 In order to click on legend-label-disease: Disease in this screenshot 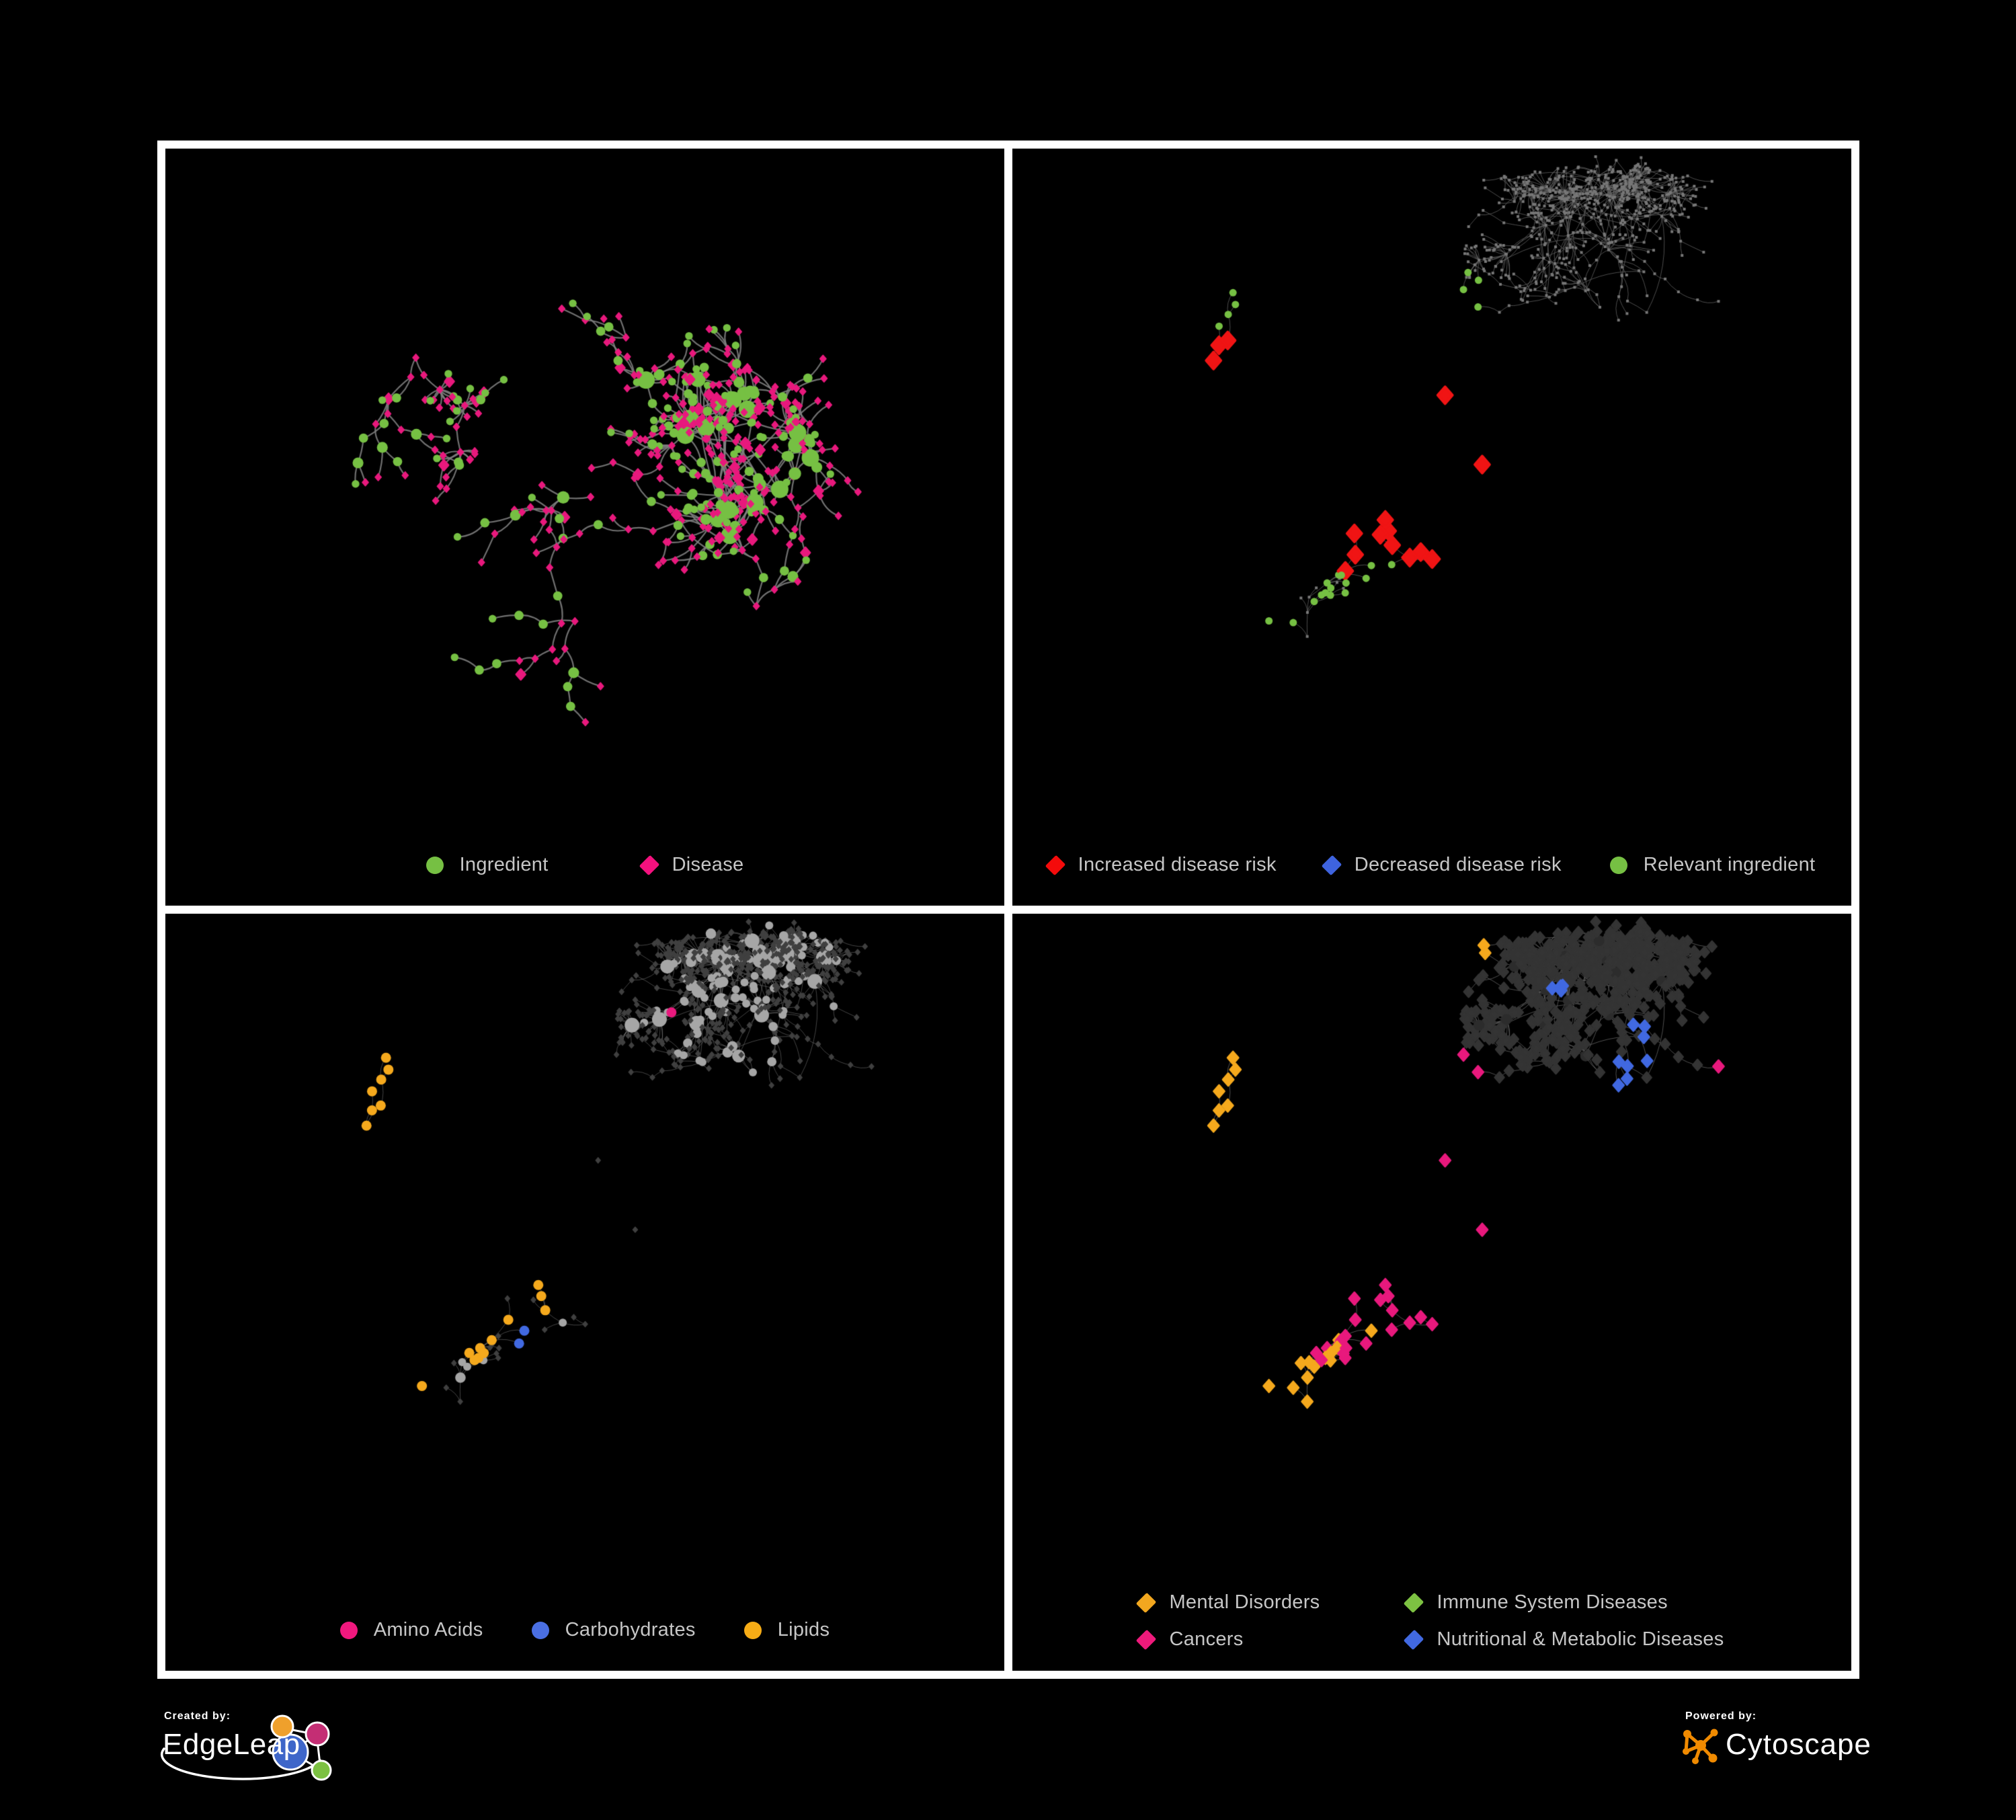, I will do `click(708, 864)`.